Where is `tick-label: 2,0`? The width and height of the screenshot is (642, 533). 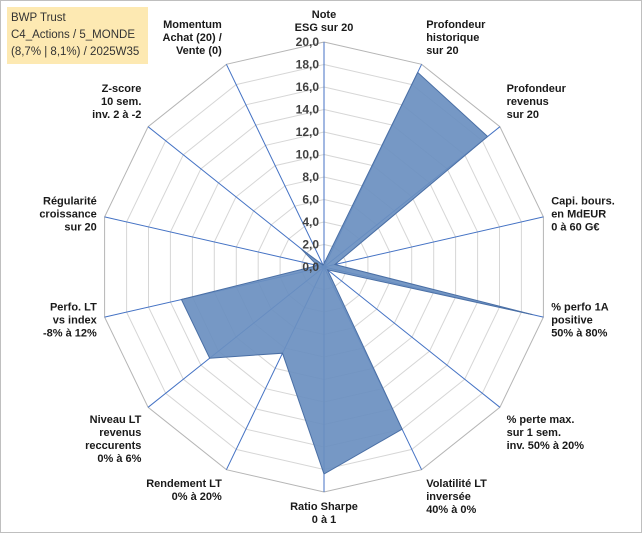
tick-label: 2,0 is located at coordinates (310, 245).